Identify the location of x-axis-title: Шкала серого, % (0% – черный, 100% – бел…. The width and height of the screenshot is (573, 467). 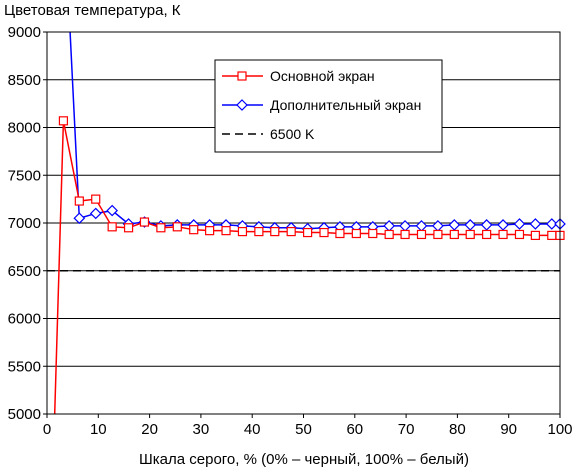
(304, 459).